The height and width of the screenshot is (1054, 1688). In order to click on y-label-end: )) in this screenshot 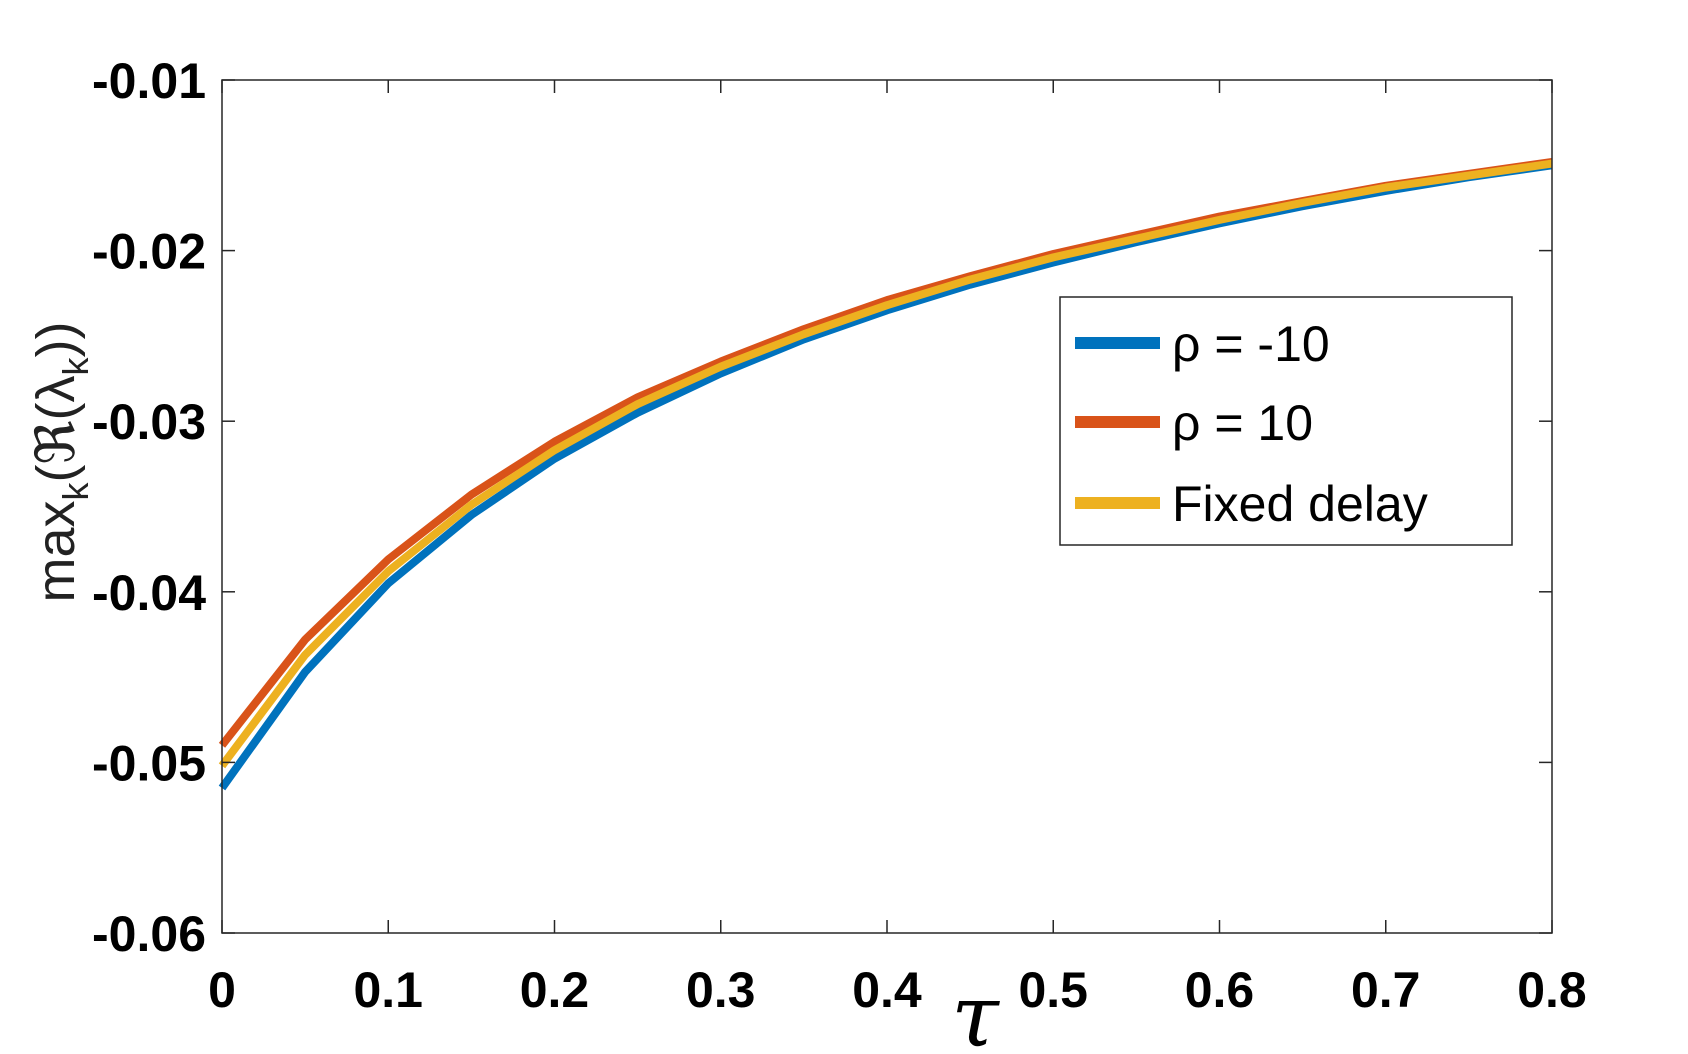, I will do `click(56, 340)`.